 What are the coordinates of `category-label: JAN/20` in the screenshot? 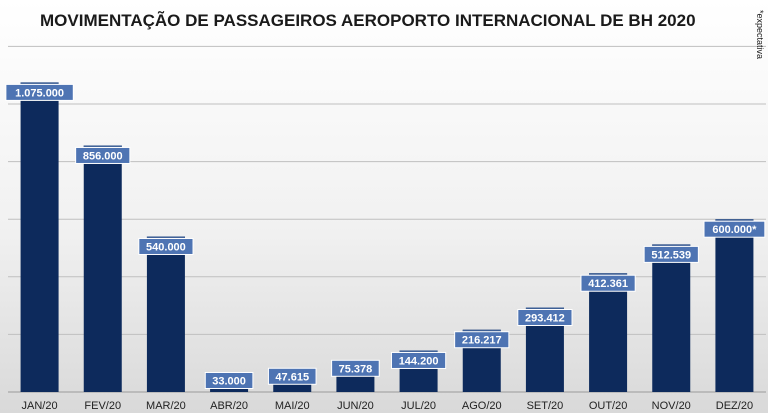 It's located at (40, 406).